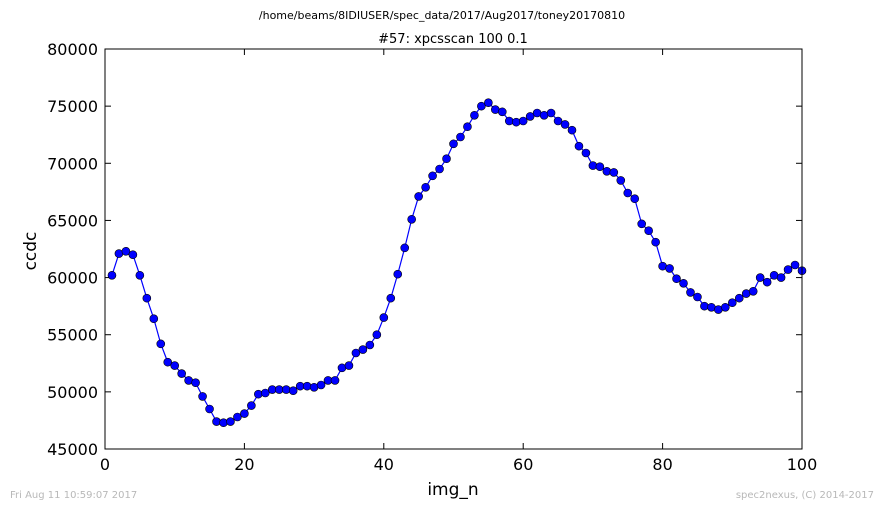  Describe the element at coordinates (805, 495) in the screenshot. I see `footer-copyright: spec2nexus, (C) 2014-2017` at that location.